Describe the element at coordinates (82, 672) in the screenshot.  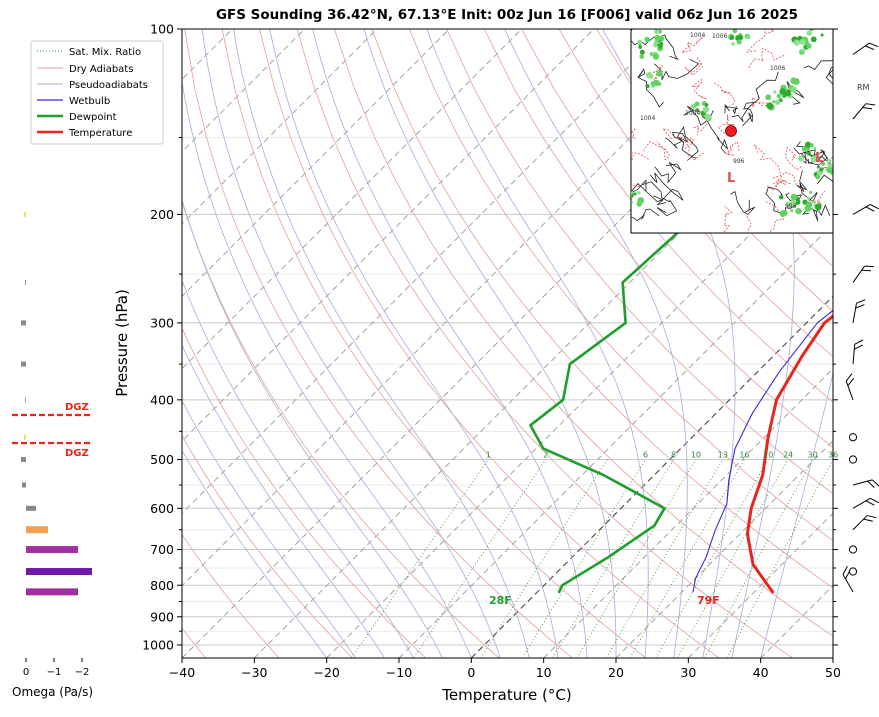
I see `omega-tick-2: −2` at that location.